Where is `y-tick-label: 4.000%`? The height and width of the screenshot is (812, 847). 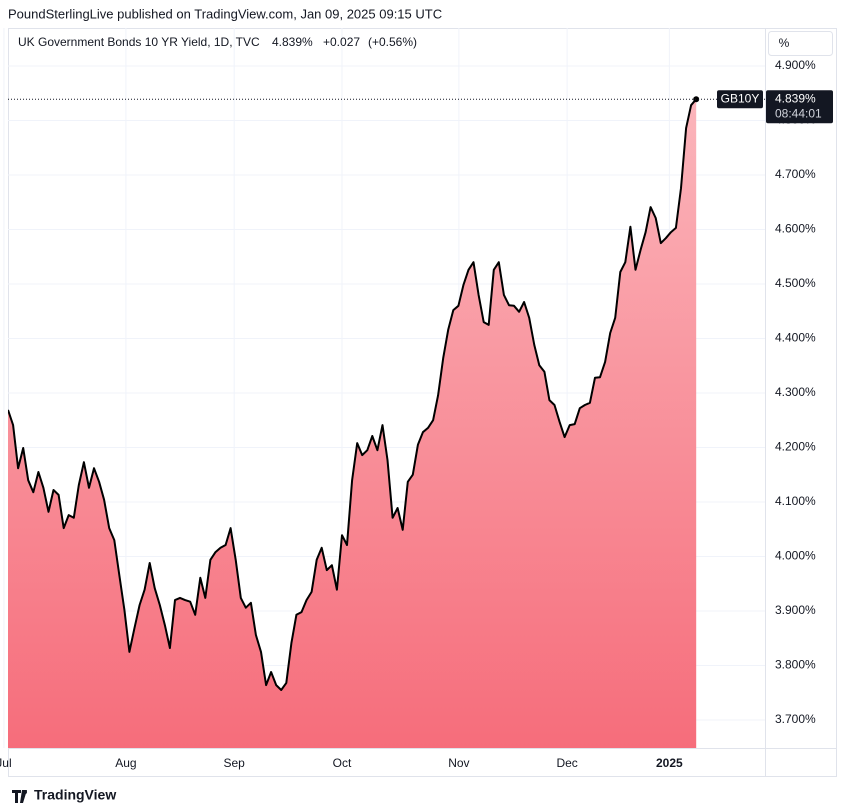
y-tick-label: 4.000% is located at coordinates (795, 556).